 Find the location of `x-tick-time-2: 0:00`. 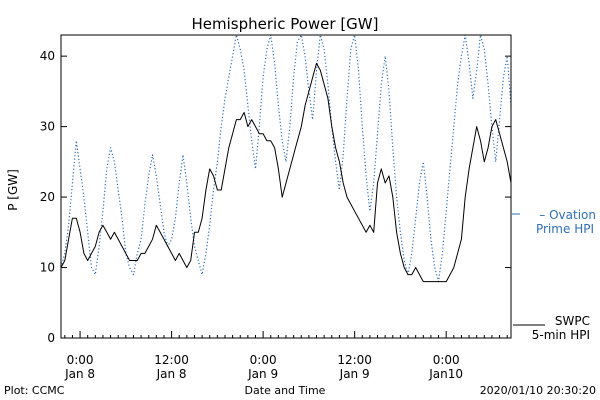

x-tick-time-2: 0:00 is located at coordinates (263, 360).